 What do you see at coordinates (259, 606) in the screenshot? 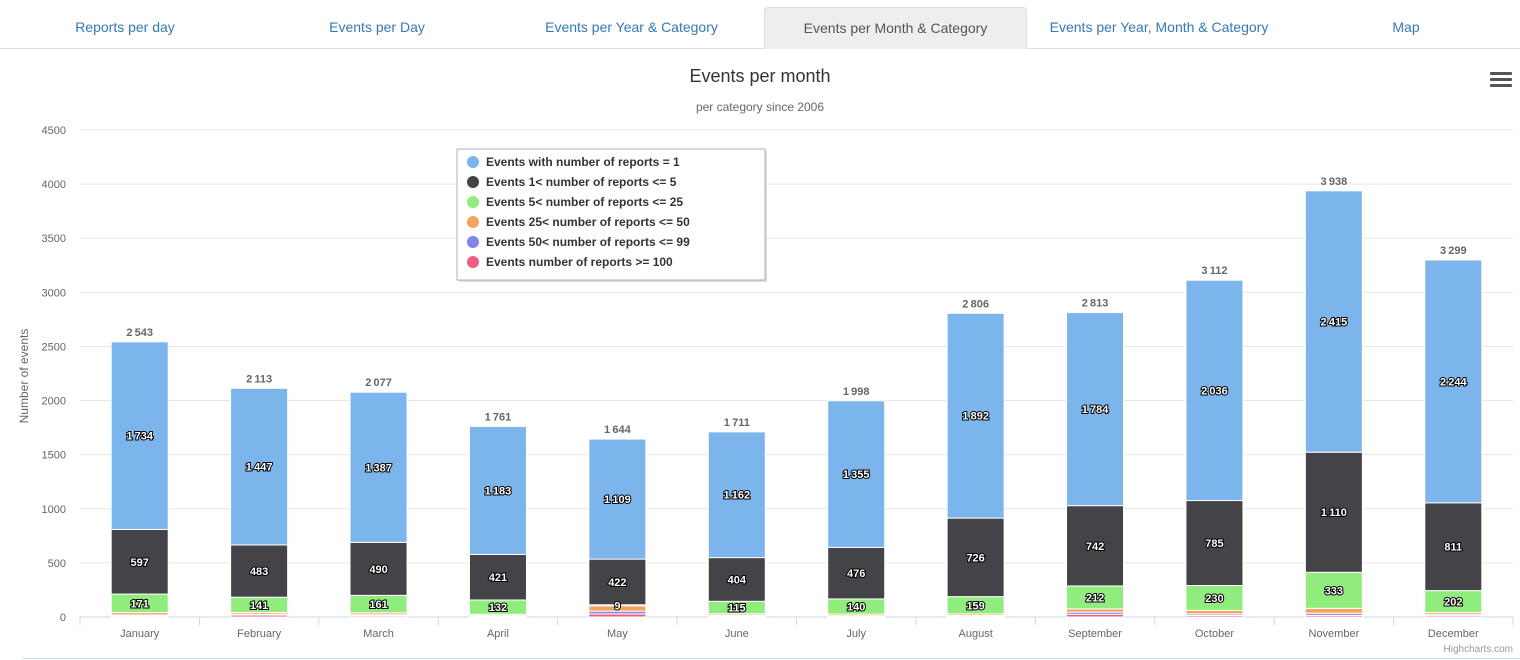
I see `data-label: 141` at bounding box center [259, 606].